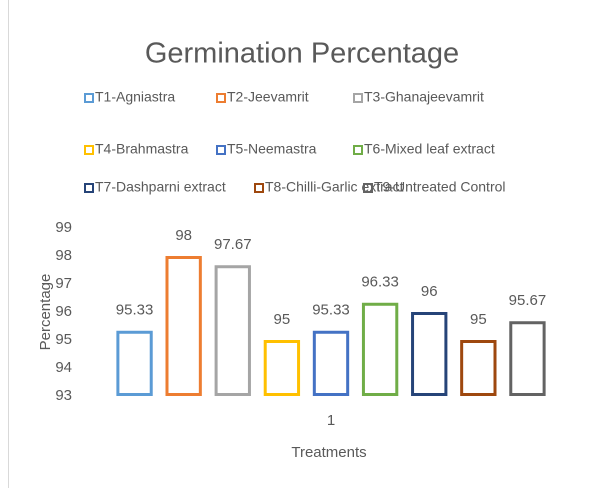 This screenshot has width=590, height=488. Describe the element at coordinates (63, 255) in the screenshot. I see `y-tick-label: 98` at that location.